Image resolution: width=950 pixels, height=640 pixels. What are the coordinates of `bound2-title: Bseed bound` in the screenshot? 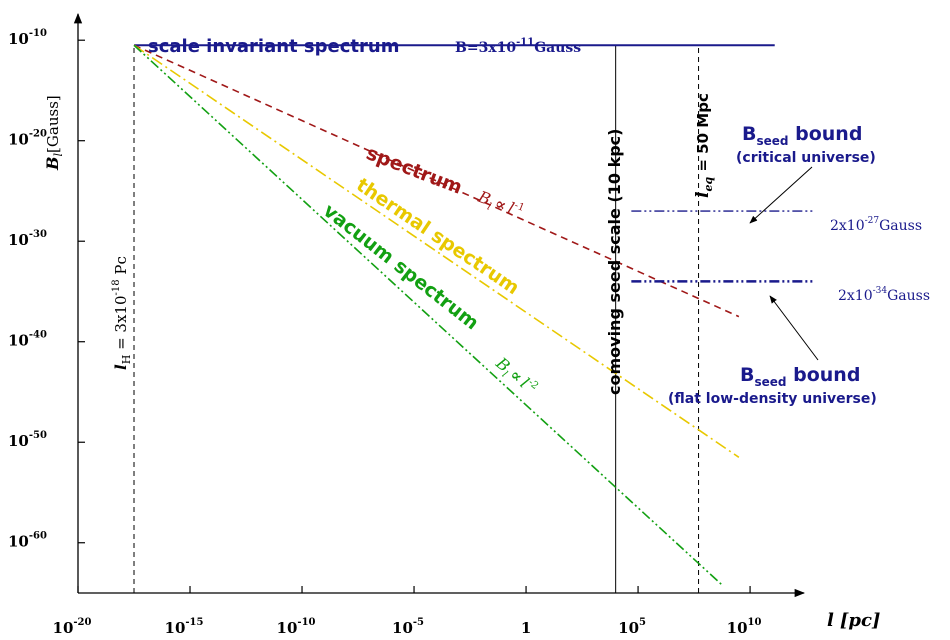 It's located at (800, 376).